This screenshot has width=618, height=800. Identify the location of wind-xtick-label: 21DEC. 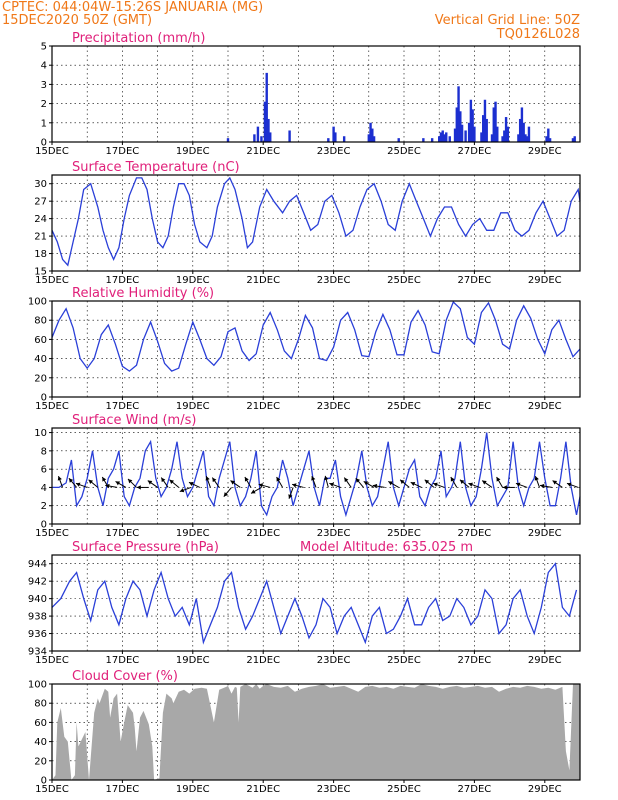
(263, 533).